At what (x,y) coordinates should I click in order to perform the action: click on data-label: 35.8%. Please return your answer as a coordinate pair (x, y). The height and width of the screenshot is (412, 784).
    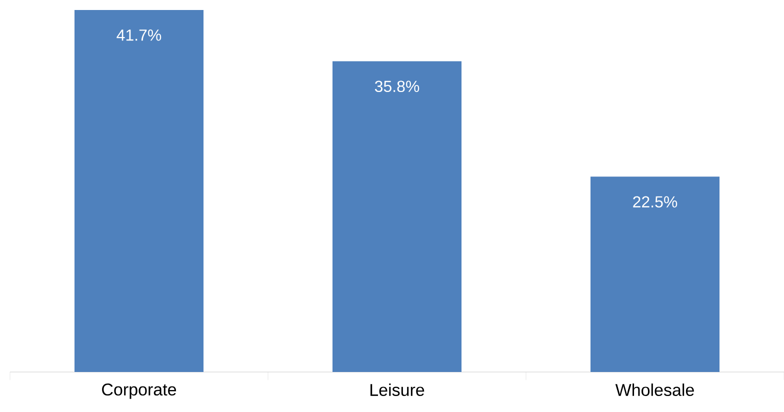
    Looking at the image, I should click on (397, 86).